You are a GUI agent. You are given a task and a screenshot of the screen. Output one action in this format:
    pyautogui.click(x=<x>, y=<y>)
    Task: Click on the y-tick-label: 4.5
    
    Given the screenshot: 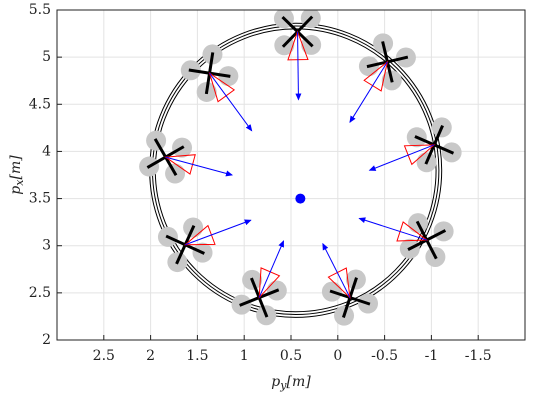 What is the action you would take?
    pyautogui.click(x=40, y=104)
    